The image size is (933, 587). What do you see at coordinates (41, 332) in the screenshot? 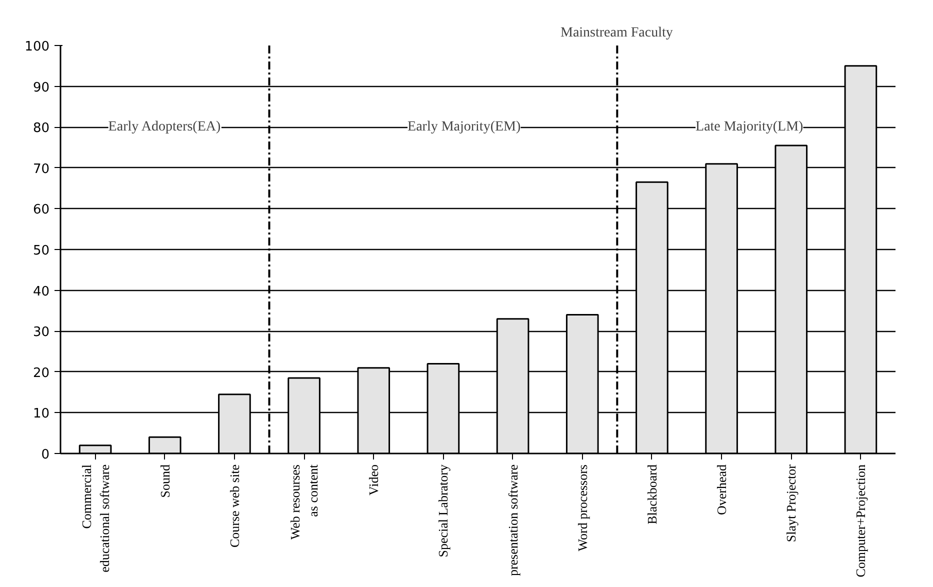
I see `y-tick-label: 30` at bounding box center [41, 332].